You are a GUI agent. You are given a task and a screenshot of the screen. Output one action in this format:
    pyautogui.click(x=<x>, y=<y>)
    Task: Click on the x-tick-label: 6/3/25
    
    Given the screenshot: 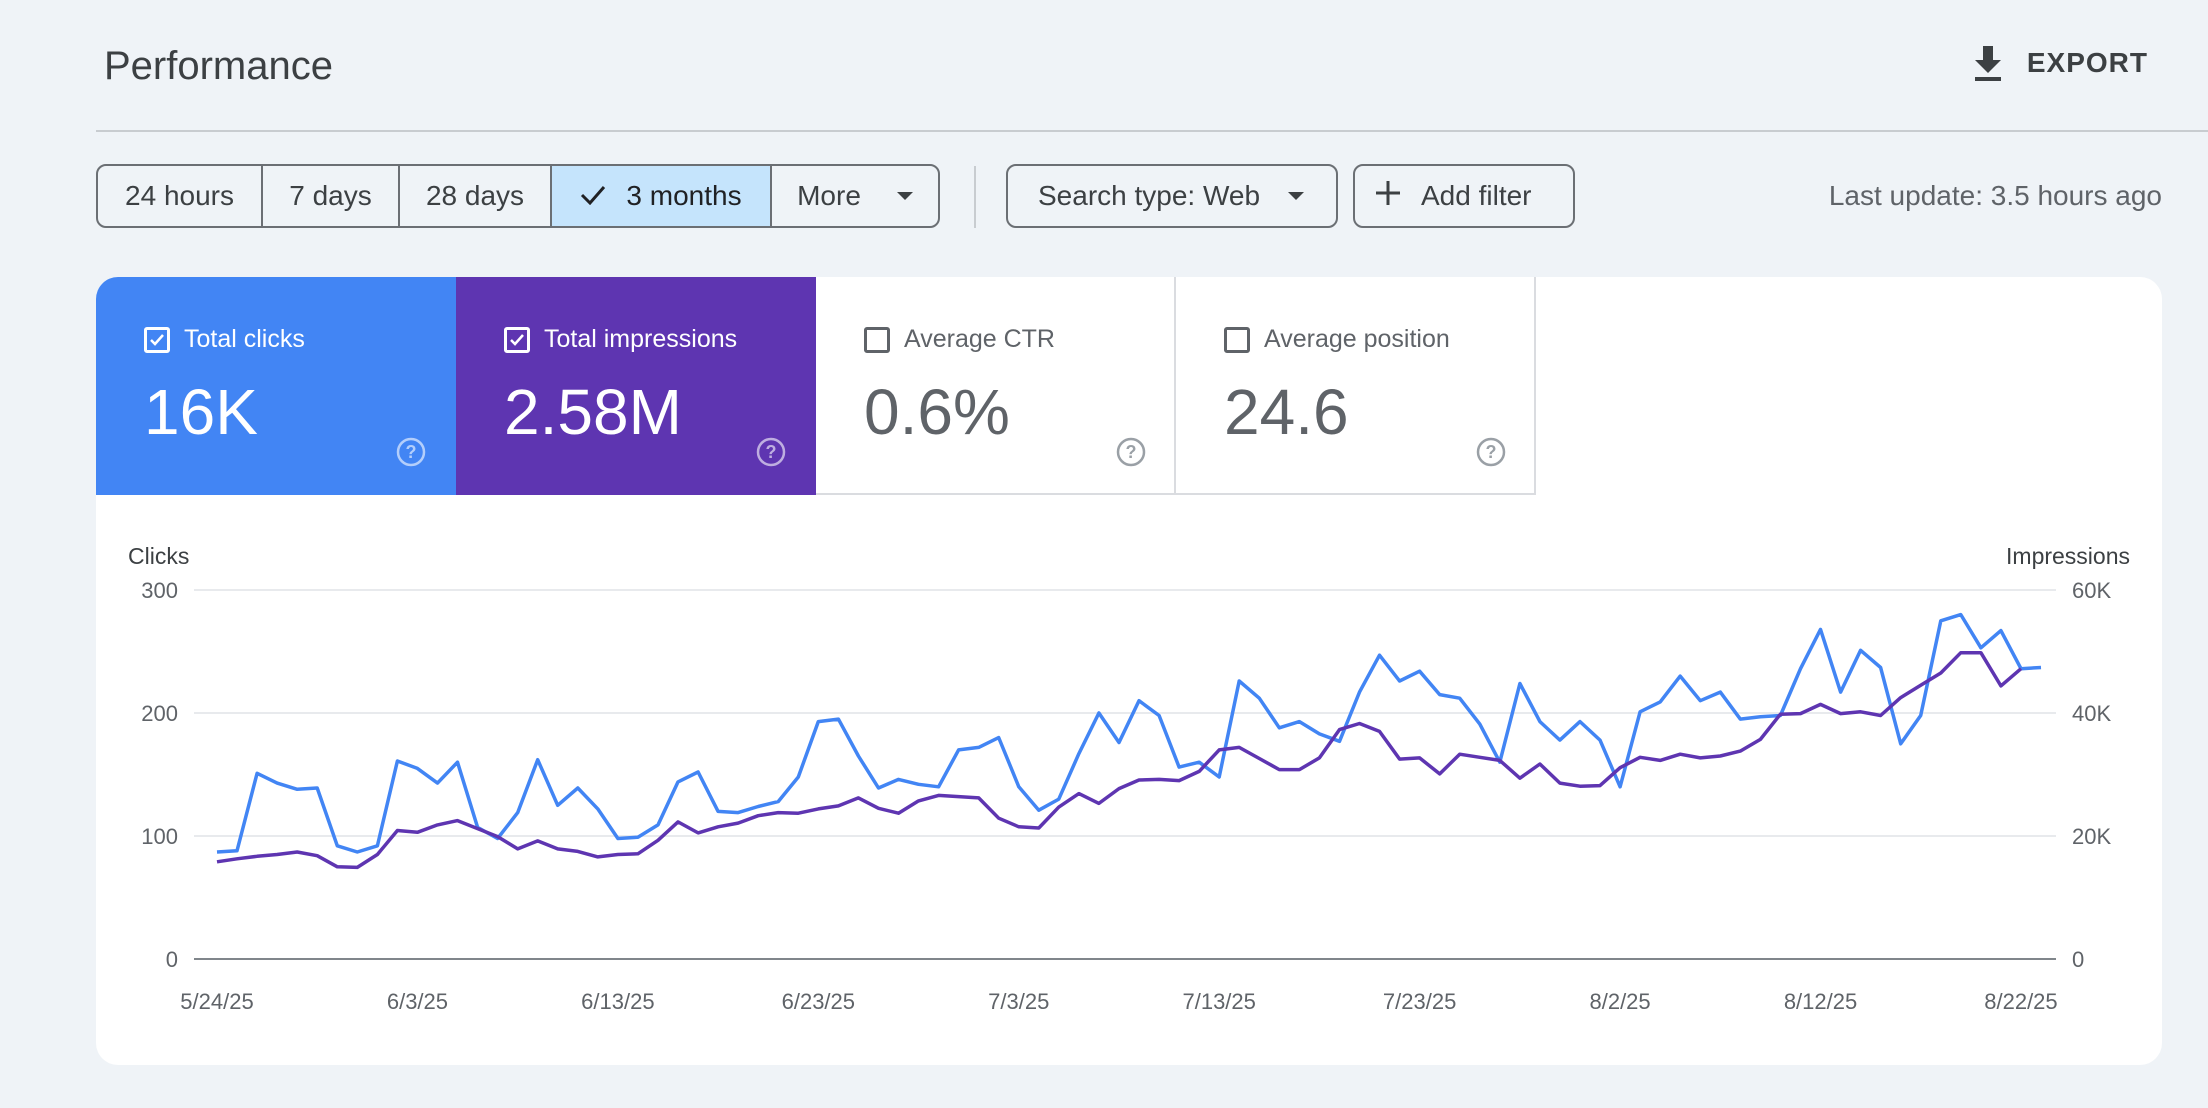 What is the action you would take?
    pyautogui.click(x=417, y=1001)
    